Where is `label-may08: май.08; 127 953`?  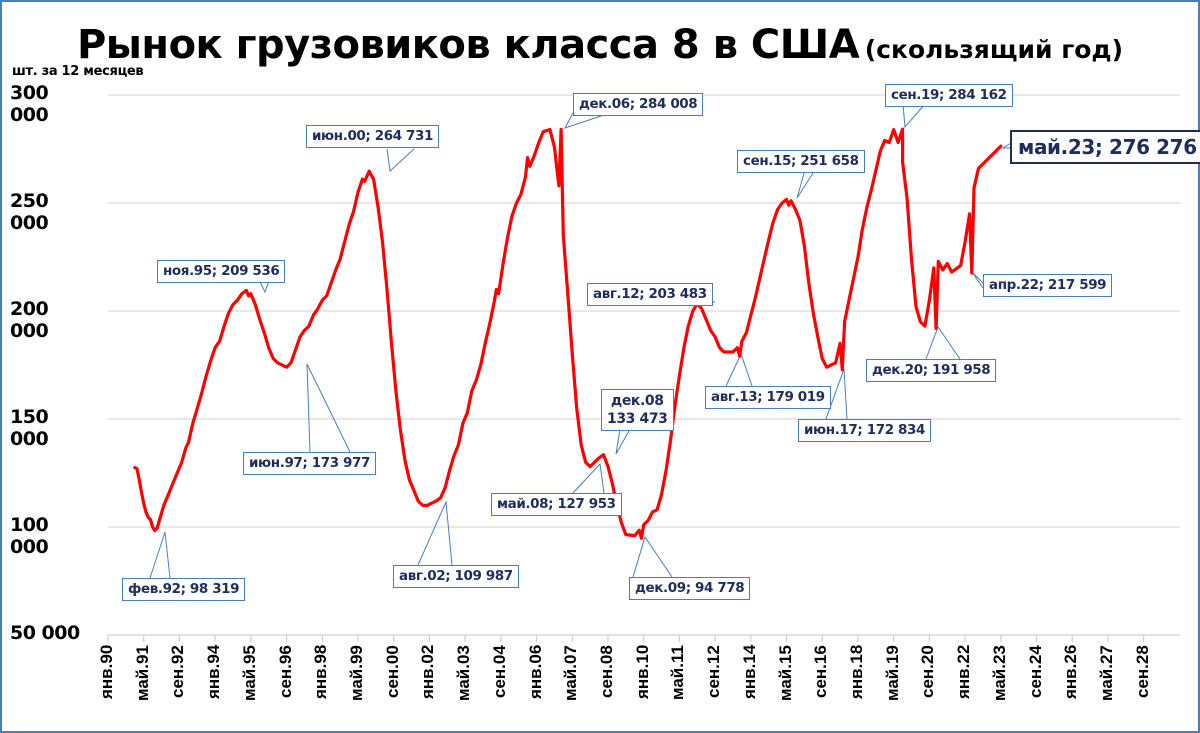
label-may08: май.08; 127 953 is located at coordinates (556, 504).